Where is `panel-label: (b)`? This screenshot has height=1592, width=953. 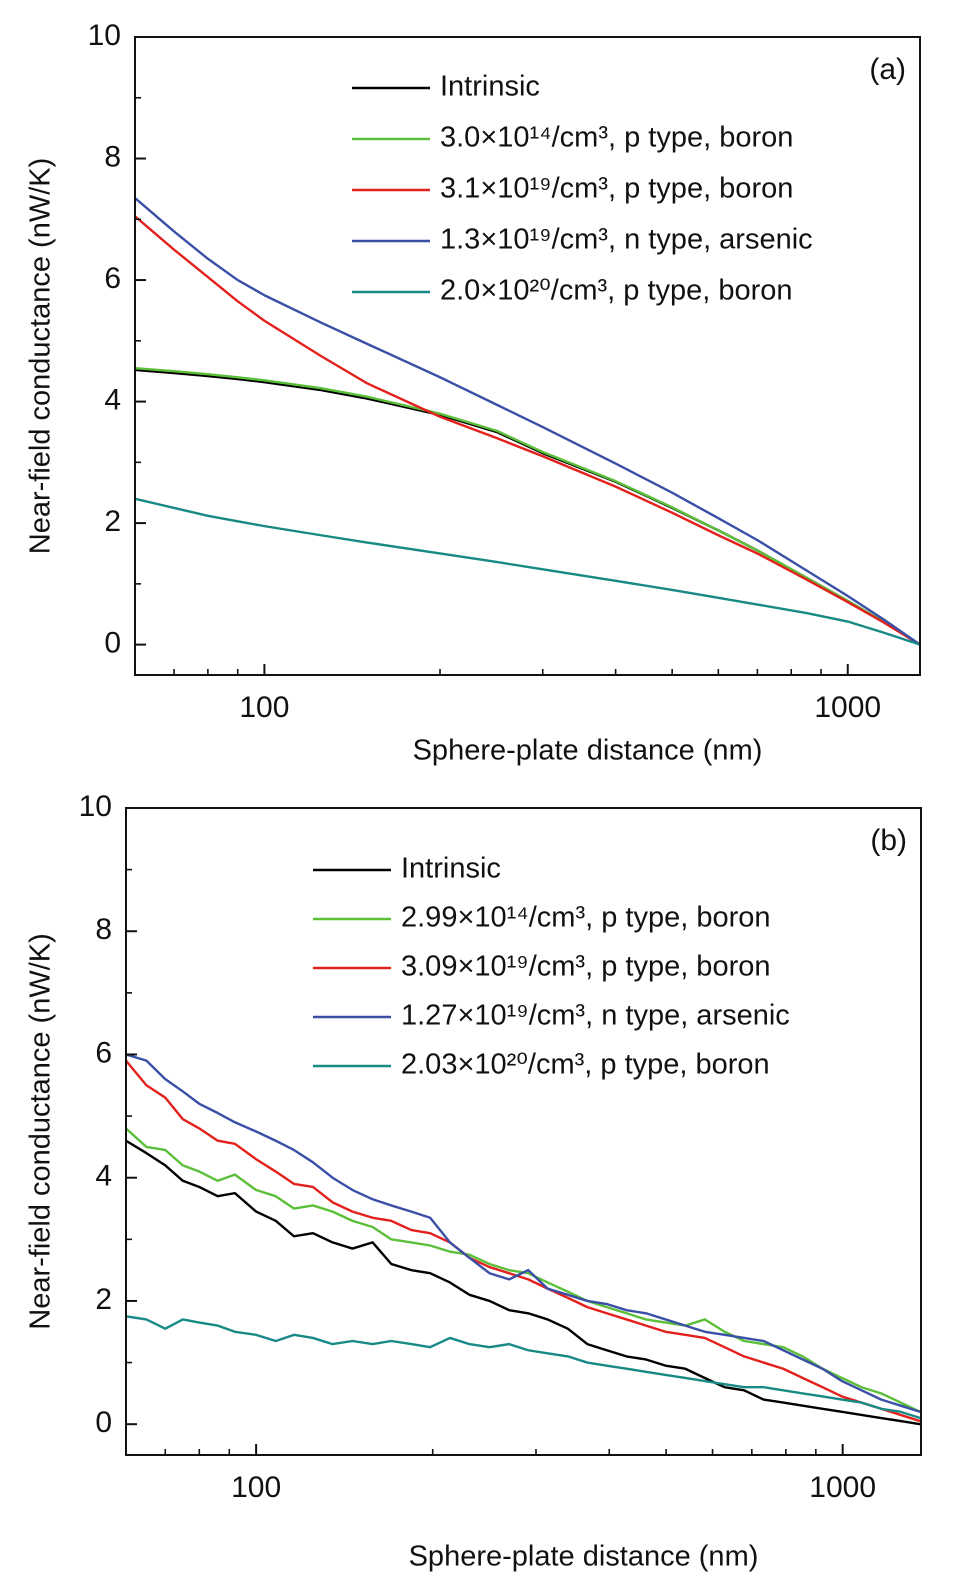
panel-label: (b) is located at coordinates (888, 840).